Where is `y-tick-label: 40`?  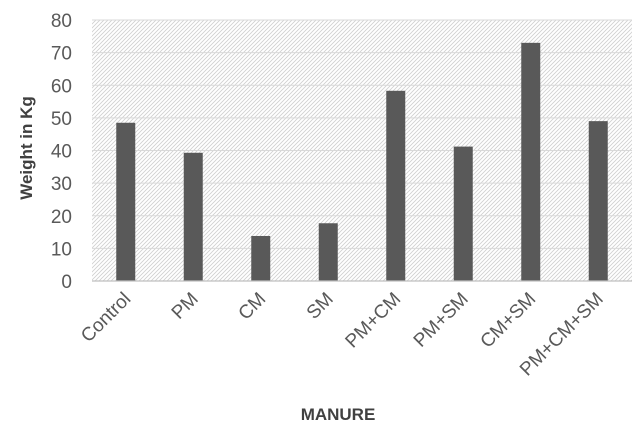
y-tick-label: 40 is located at coordinates (61, 152).